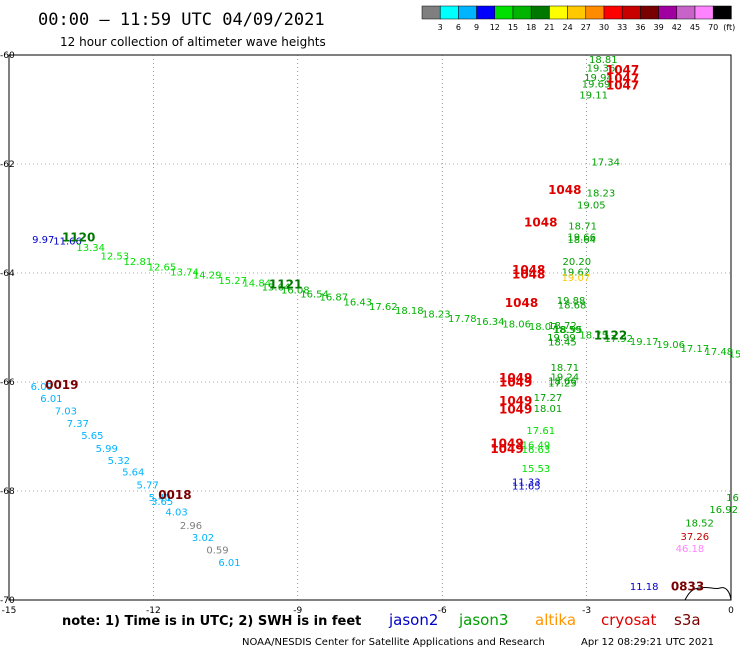 Image resolution: width=740 pixels, height=650 pixels. Describe the element at coordinates (622, 27) in the screenshot. I see `legend-label: 33` at that location.